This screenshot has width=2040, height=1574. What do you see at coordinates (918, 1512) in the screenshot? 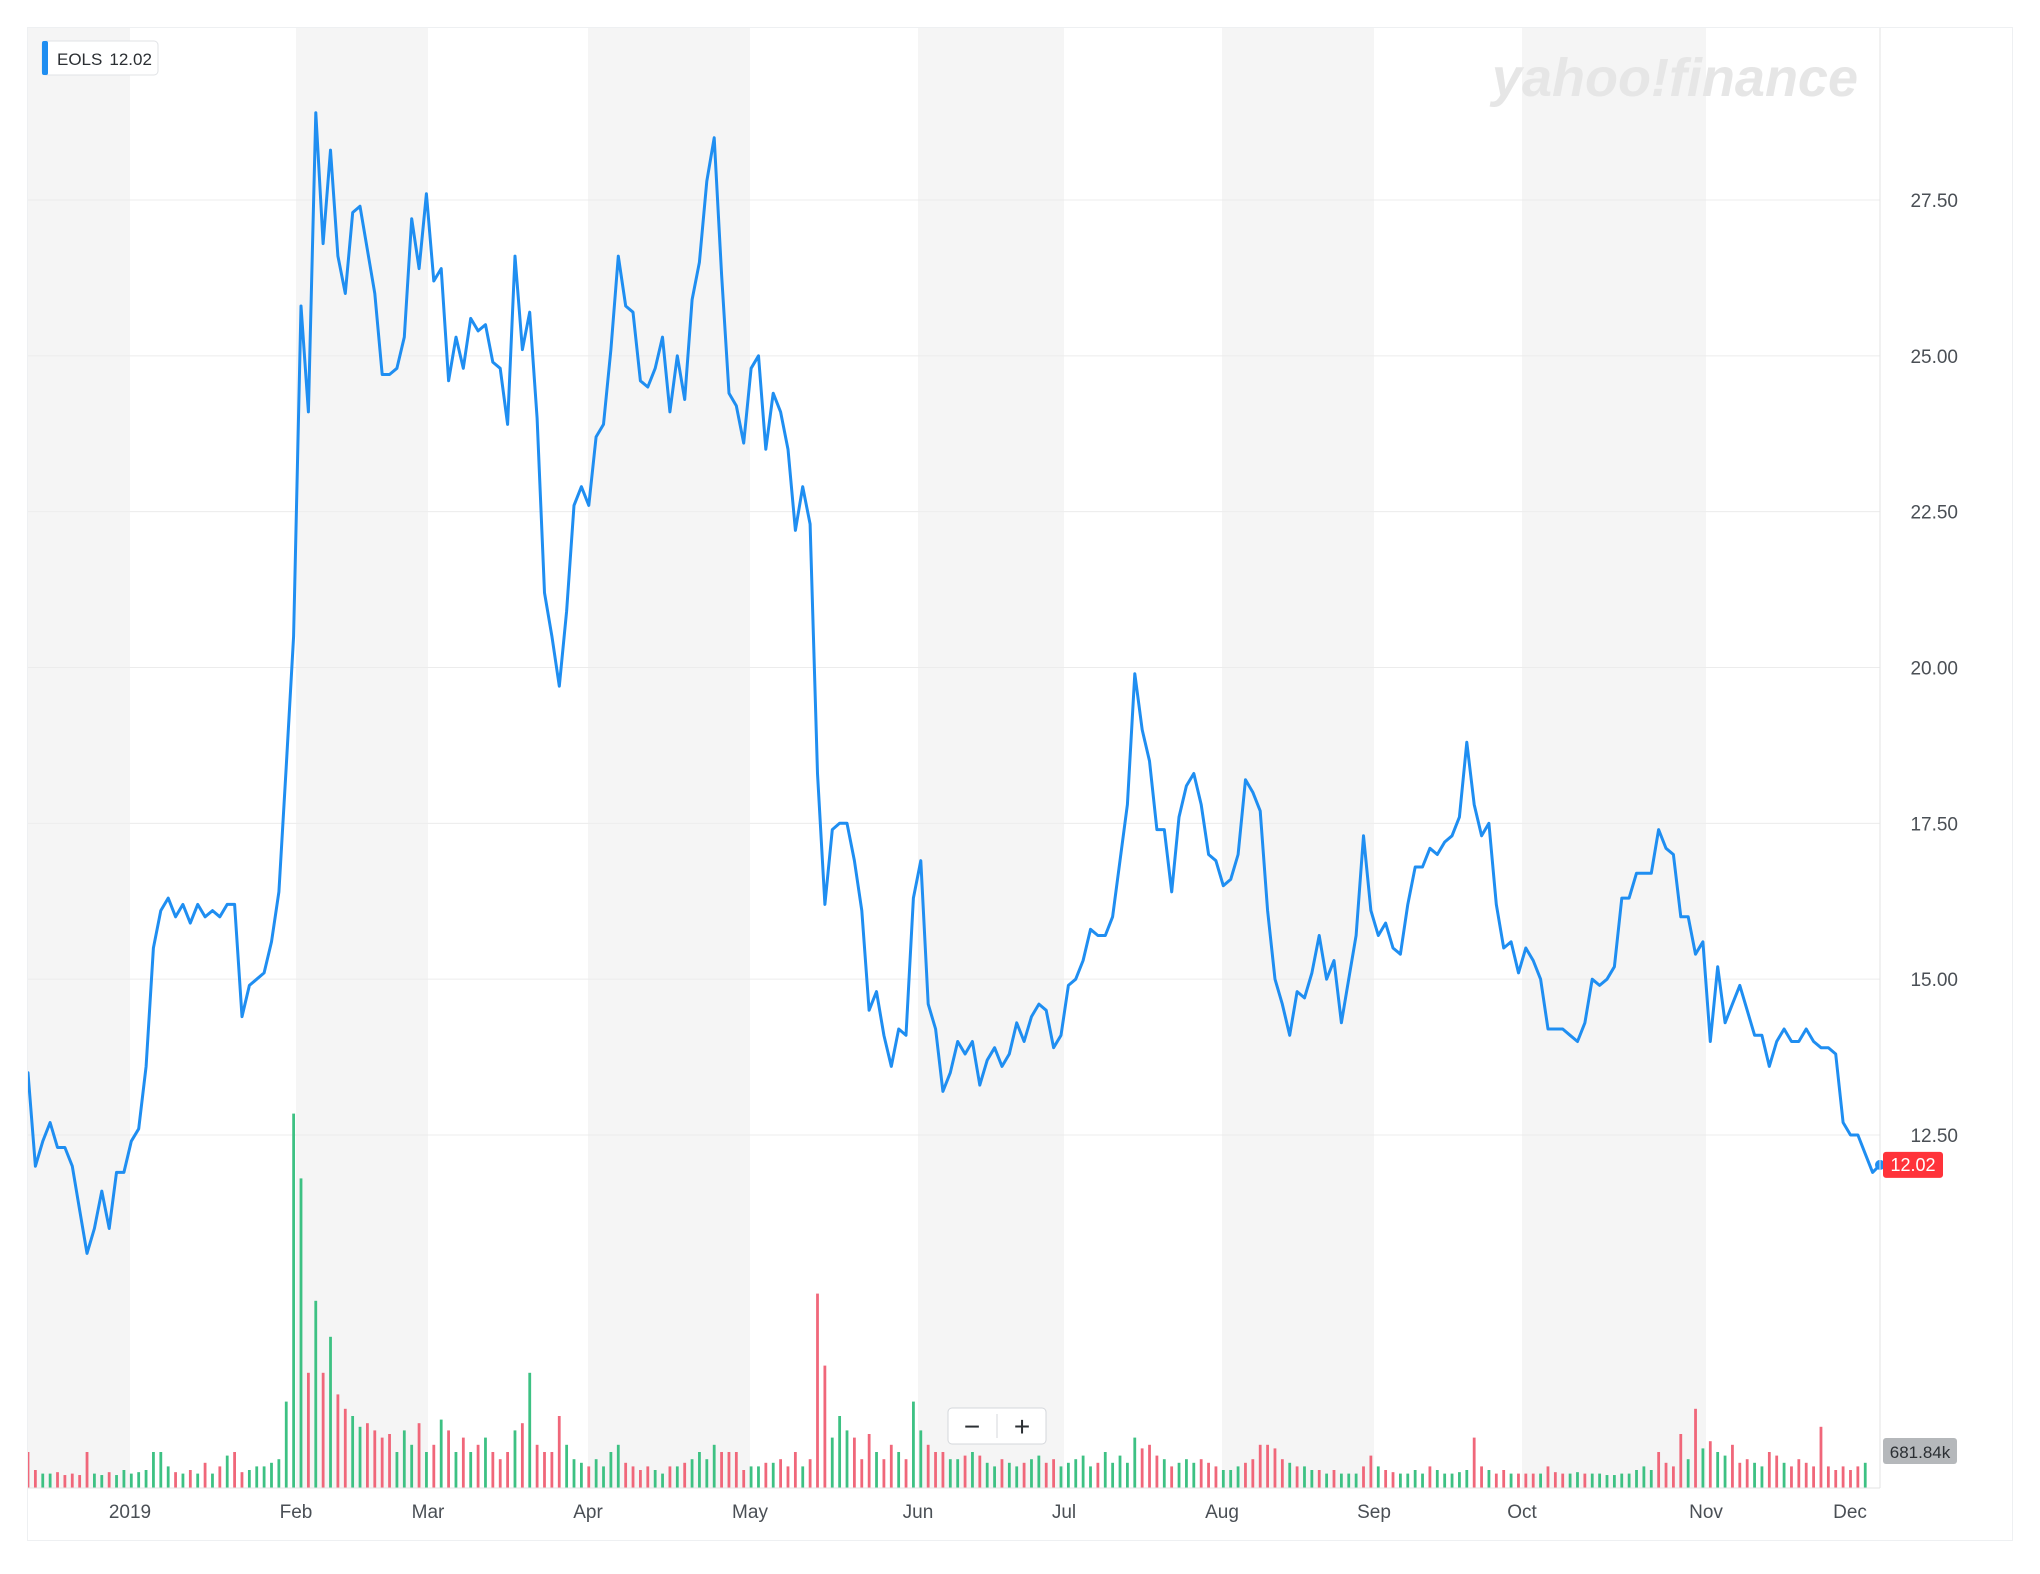
I see `x-tick-label: Jun` at bounding box center [918, 1512].